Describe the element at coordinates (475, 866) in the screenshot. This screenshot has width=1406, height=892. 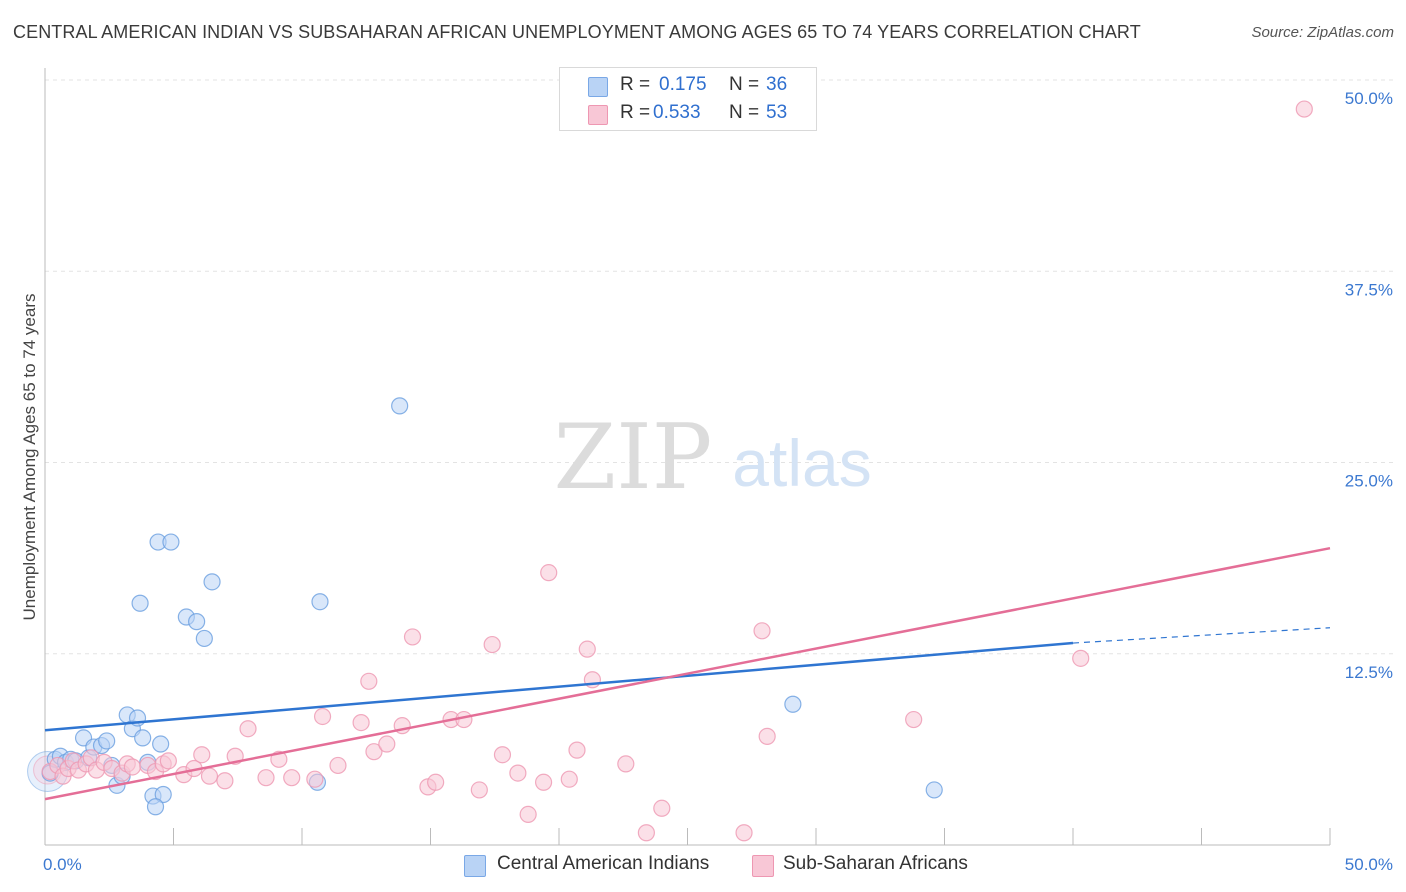
I see `legend-swatch-central-american-indians` at that location.